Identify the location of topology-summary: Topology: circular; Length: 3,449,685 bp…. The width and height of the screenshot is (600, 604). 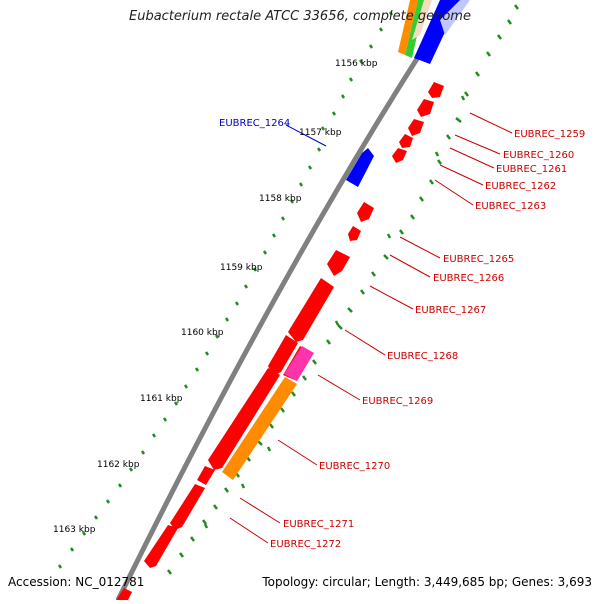
(427, 582).